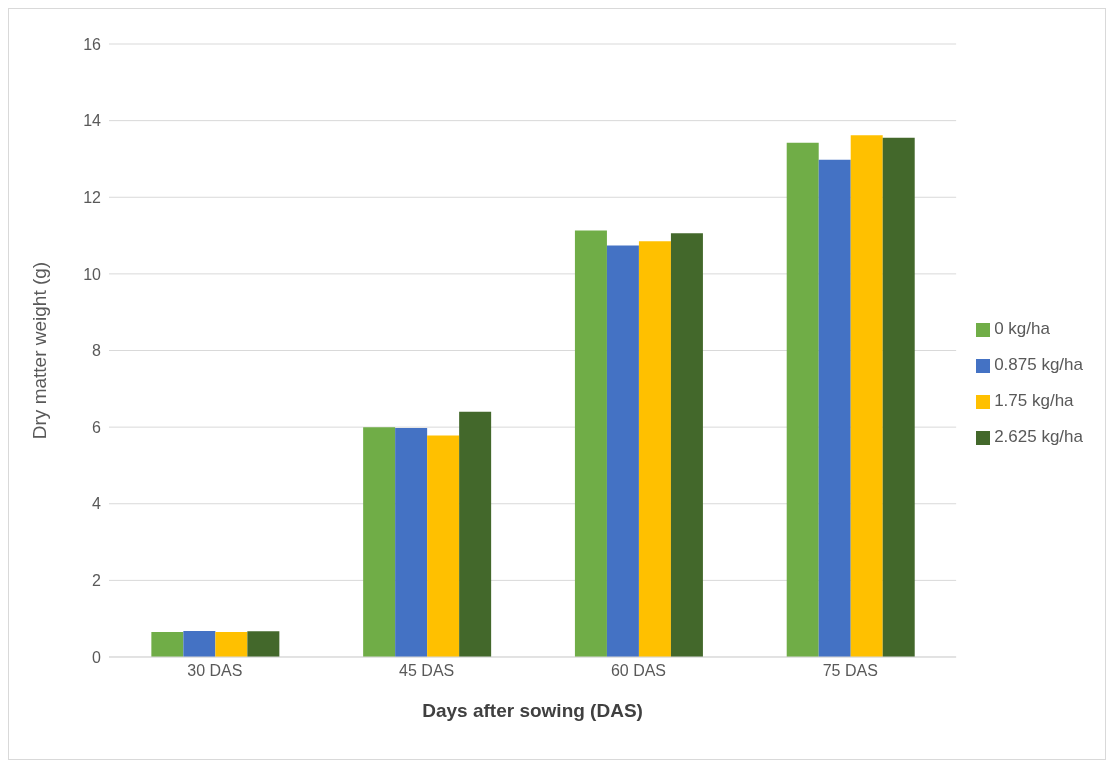 This screenshot has width=1112, height=766. What do you see at coordinates (92, 197) in the screenshot?
I see `y-tick-label: 12` at bounding box center [92, 197].